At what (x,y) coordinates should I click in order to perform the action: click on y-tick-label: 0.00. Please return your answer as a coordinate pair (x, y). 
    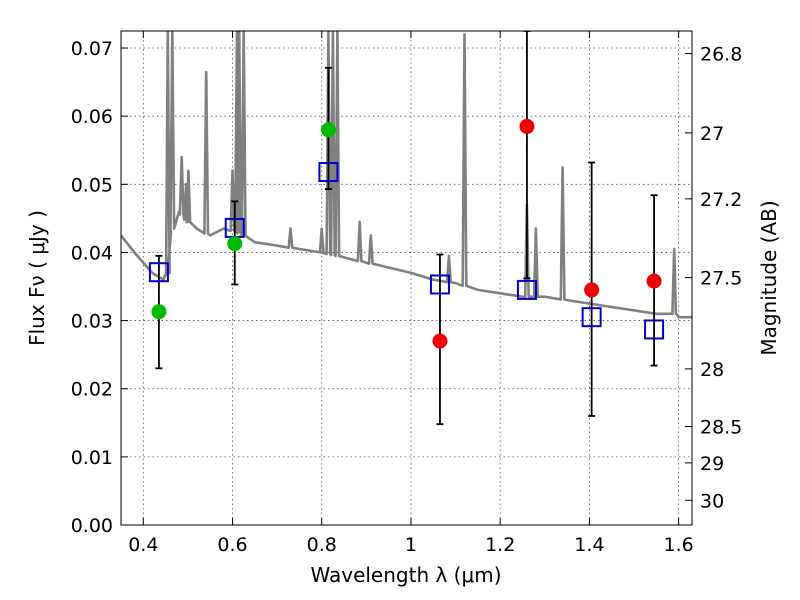
    Looking at the image, I should click on (92, 526).